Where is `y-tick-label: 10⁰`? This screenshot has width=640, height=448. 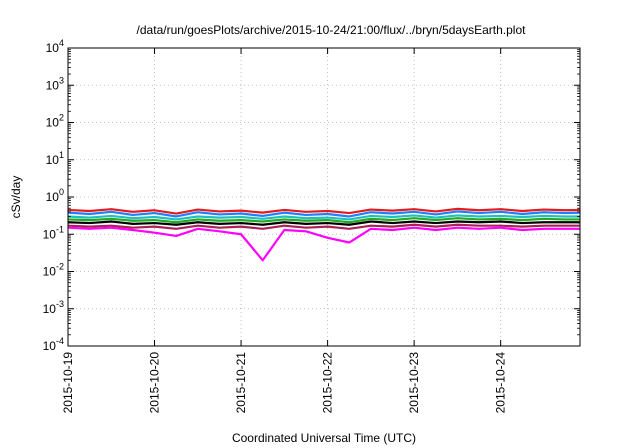 y-tick-label: 10⁰ is located at coordinates (55, 195).